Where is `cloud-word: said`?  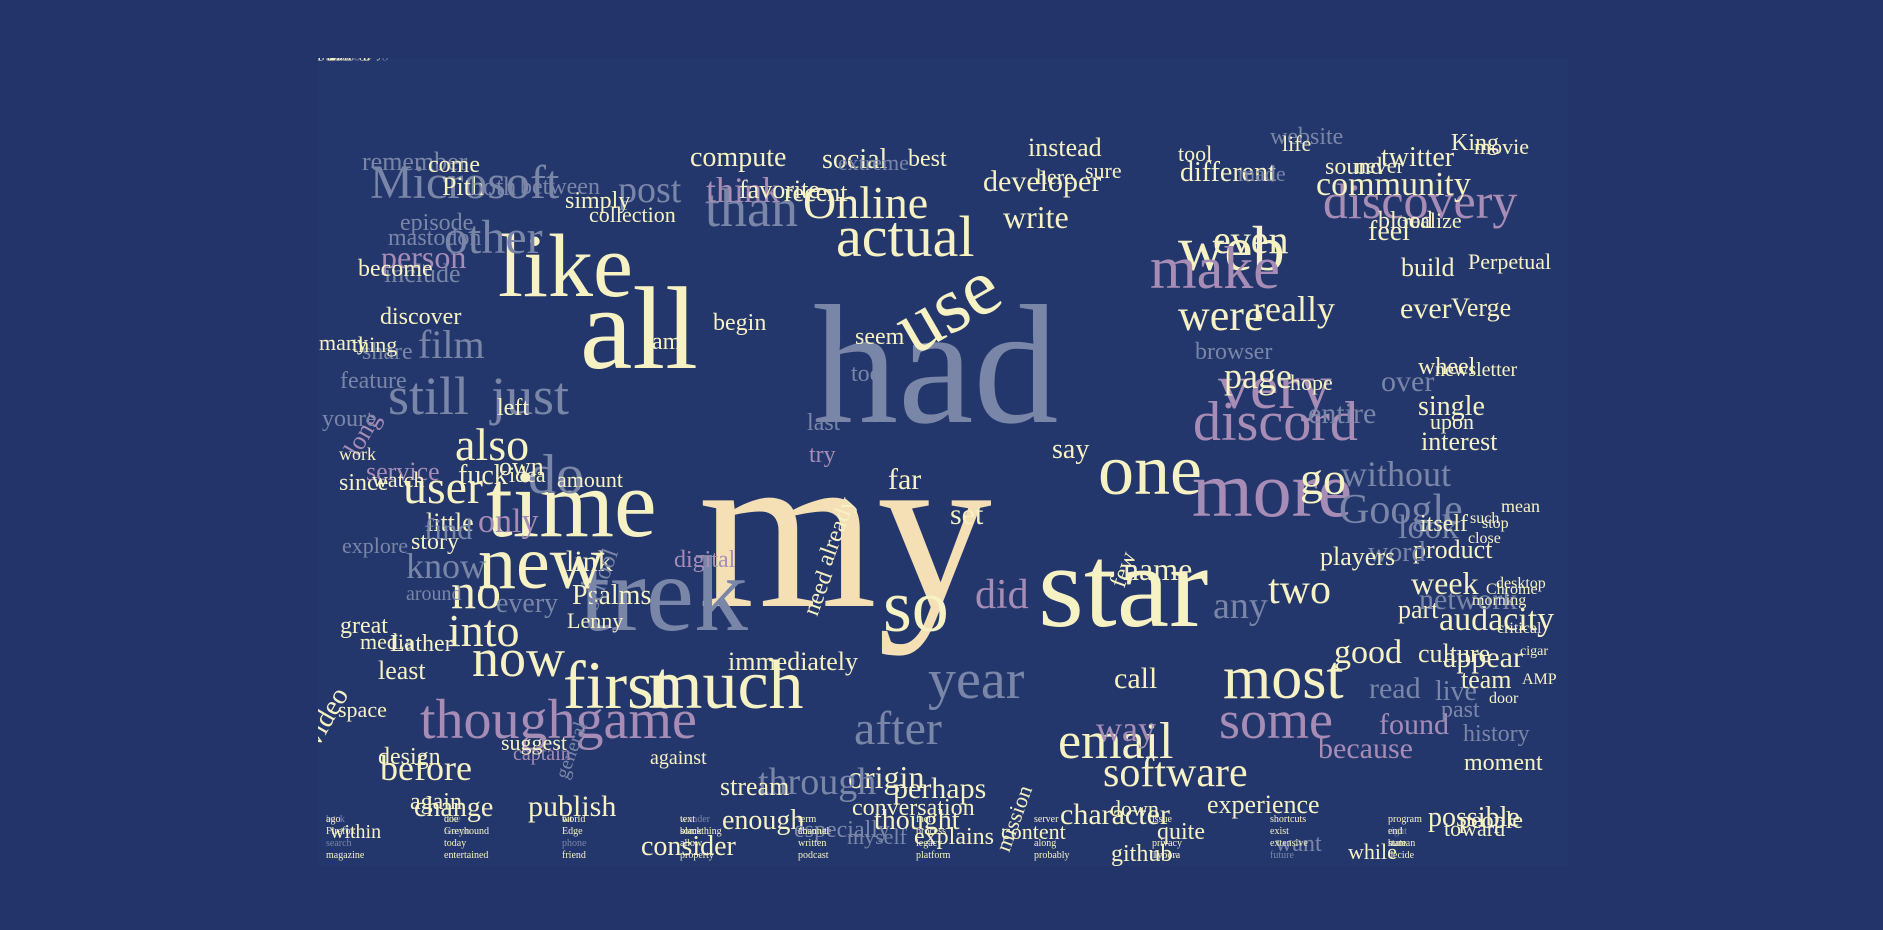
cloud-word: said is located at coordinates (327, 59).